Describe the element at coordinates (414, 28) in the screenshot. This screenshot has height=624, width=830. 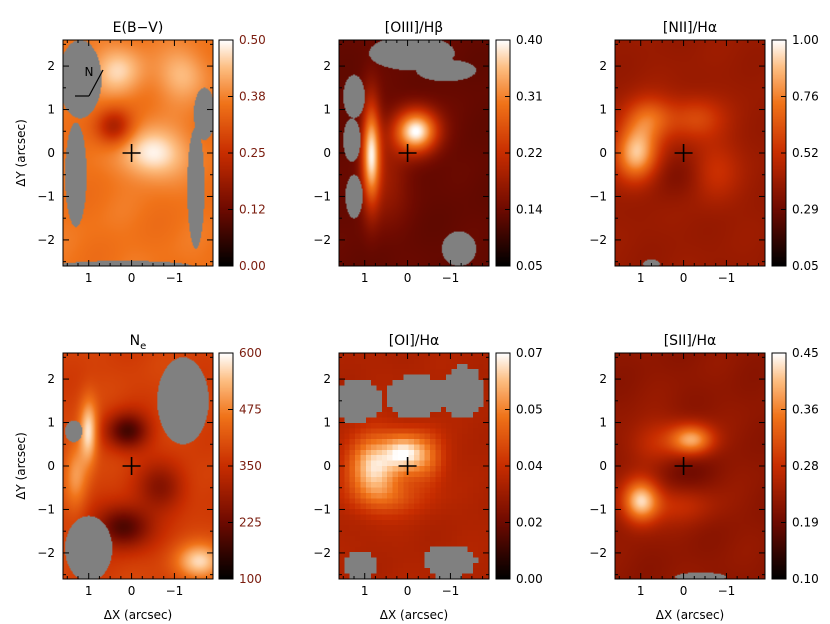
I see `panel-title: [OIII]/Hβ` at that location.